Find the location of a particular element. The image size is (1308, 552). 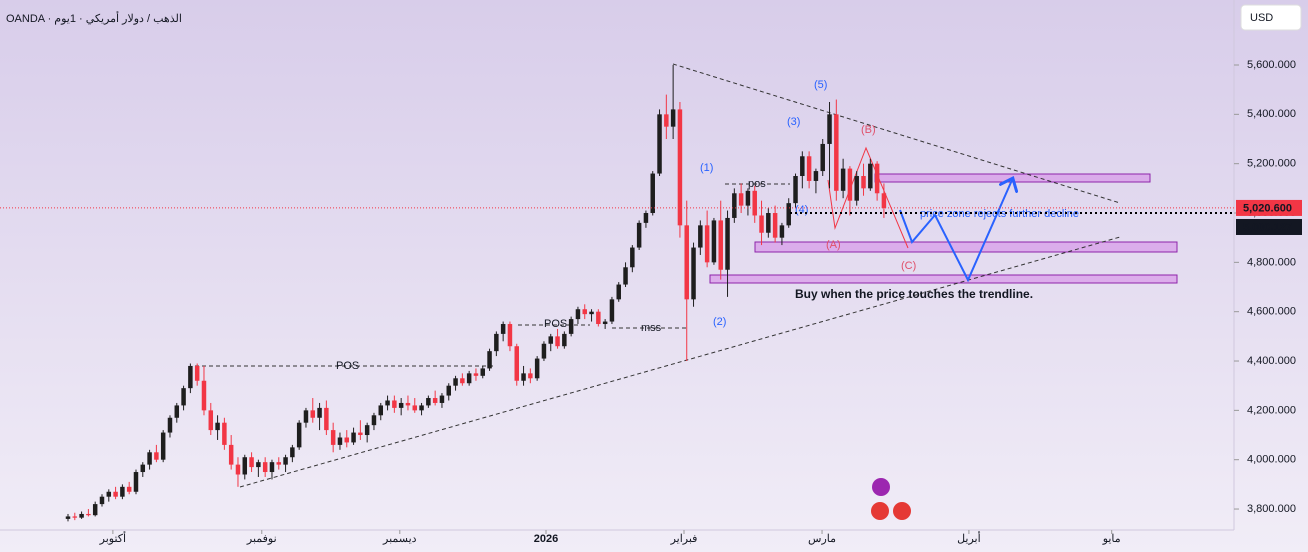

y-tick-label: 5,400.000 is located at coordinates (1271, 114).